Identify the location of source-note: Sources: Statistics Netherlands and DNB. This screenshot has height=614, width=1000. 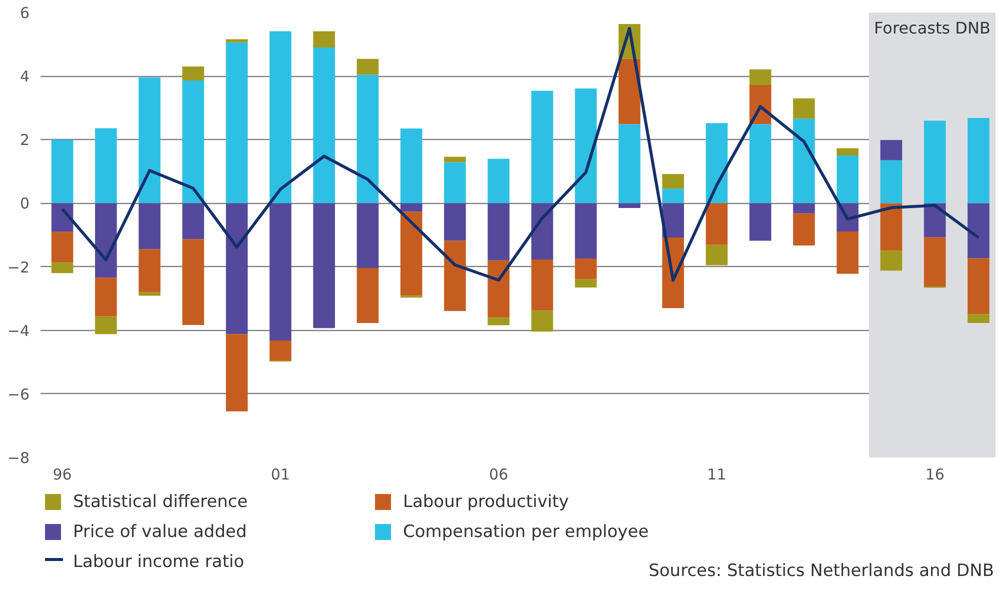
(821, 571).